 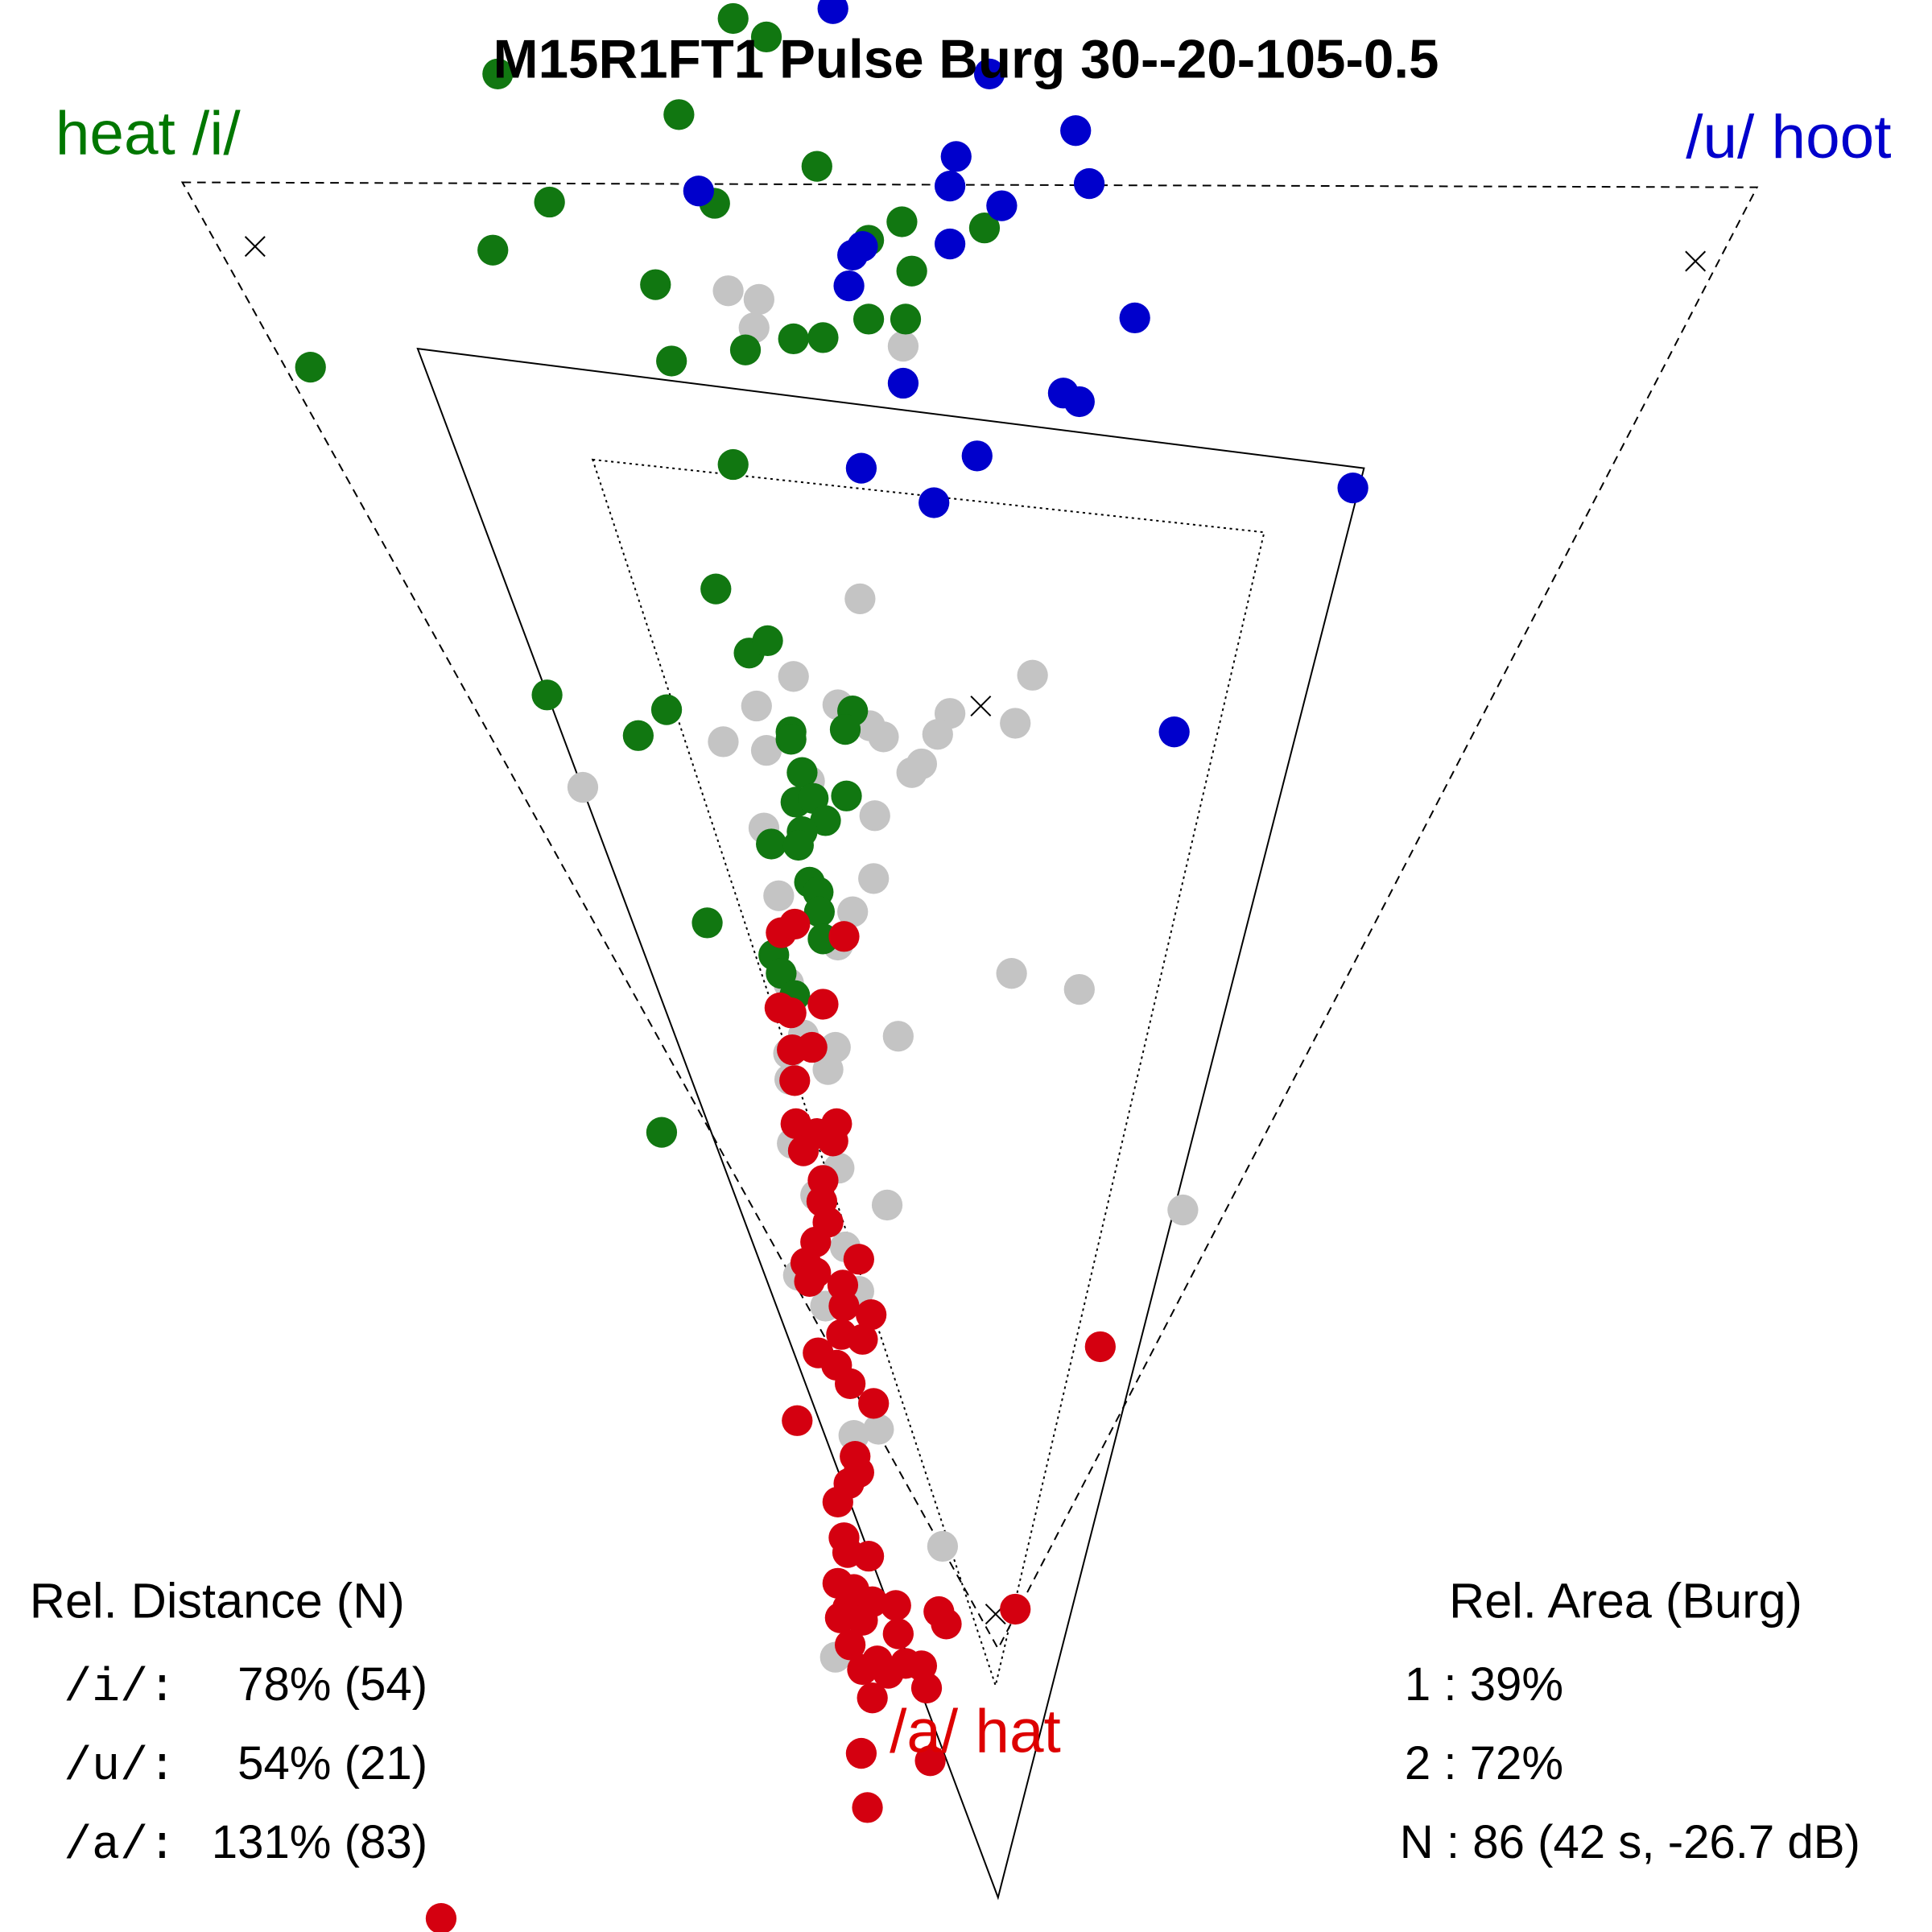 What do you see at coordinates (332, 1685) in the screenshot?
I see `legend-left-value-i: 78% (54)` at bounding box center [332, 1685].